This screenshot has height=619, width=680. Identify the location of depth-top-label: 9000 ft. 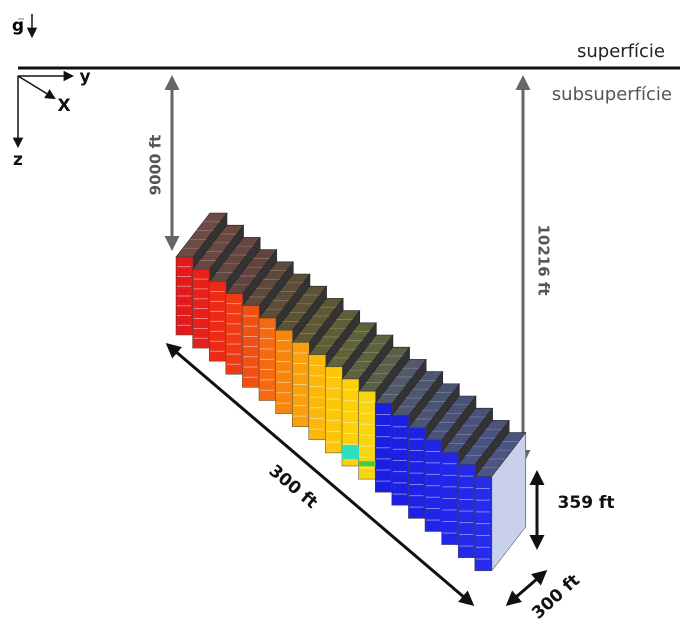
(156, 165).